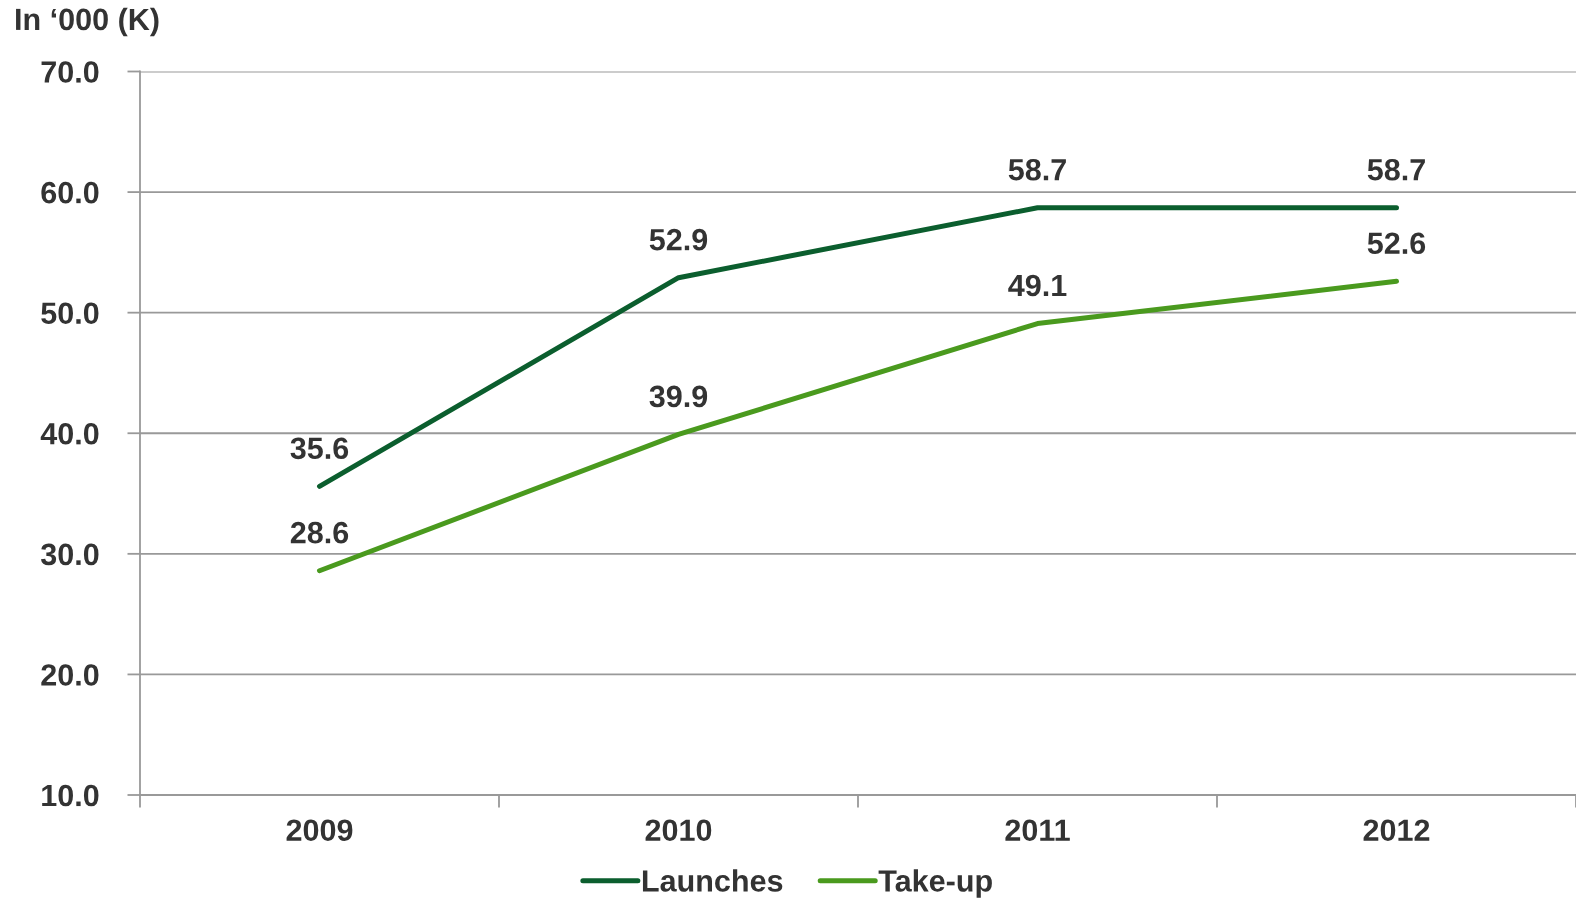  Describe the element at coordinates (319, 830) in the screenshot. I see `x-tick-label: 2009` at that location.